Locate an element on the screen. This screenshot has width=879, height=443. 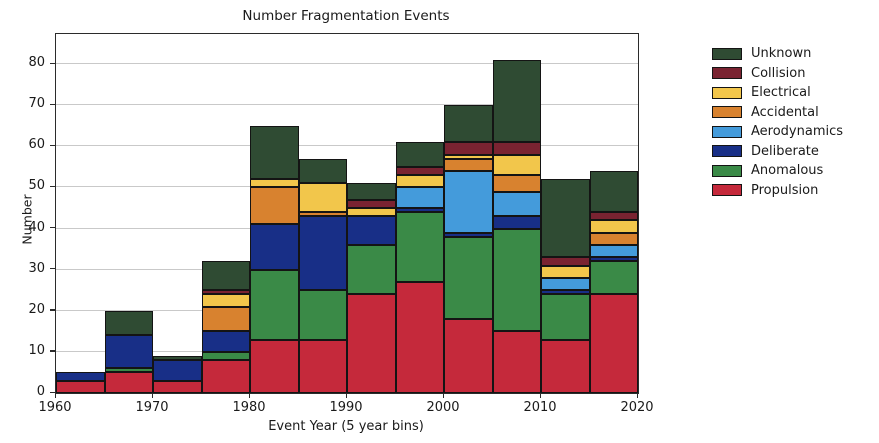
x-tick-label: 1980 is located at coordinates (249, 407).